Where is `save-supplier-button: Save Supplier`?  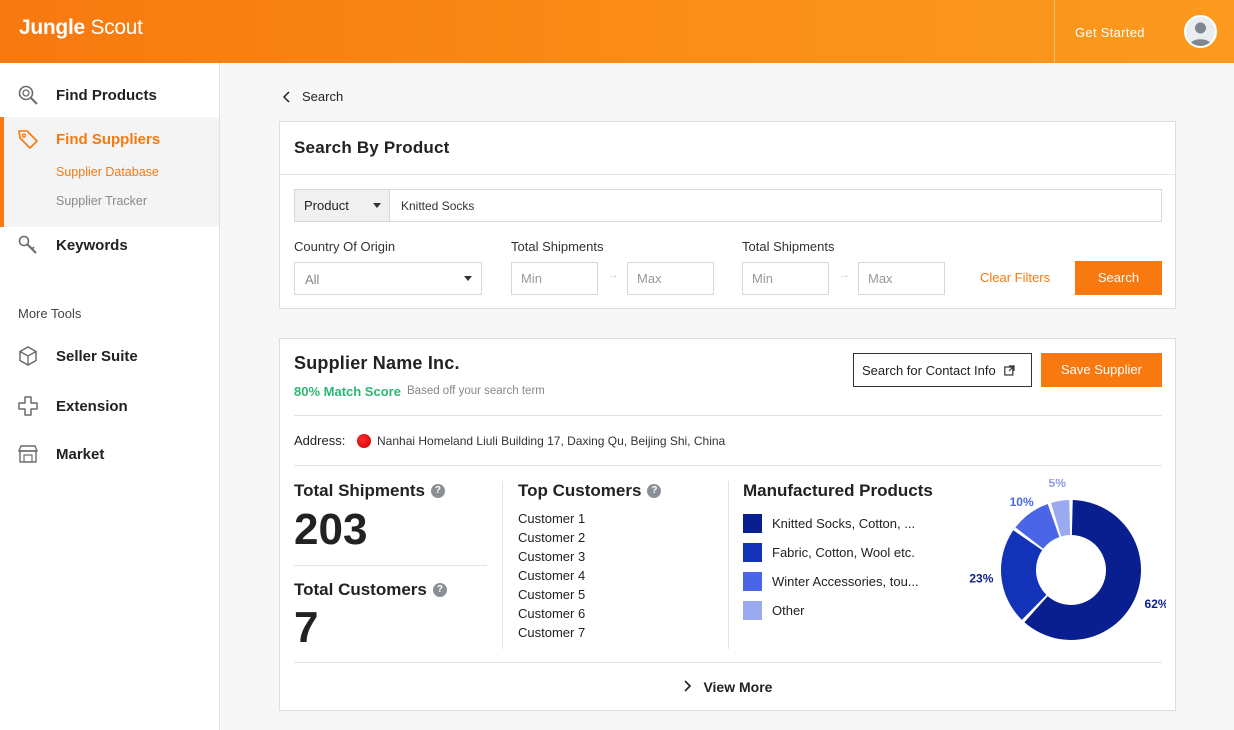 save-supplier-button: Save Supplier is located at coordinates (1101, 370).